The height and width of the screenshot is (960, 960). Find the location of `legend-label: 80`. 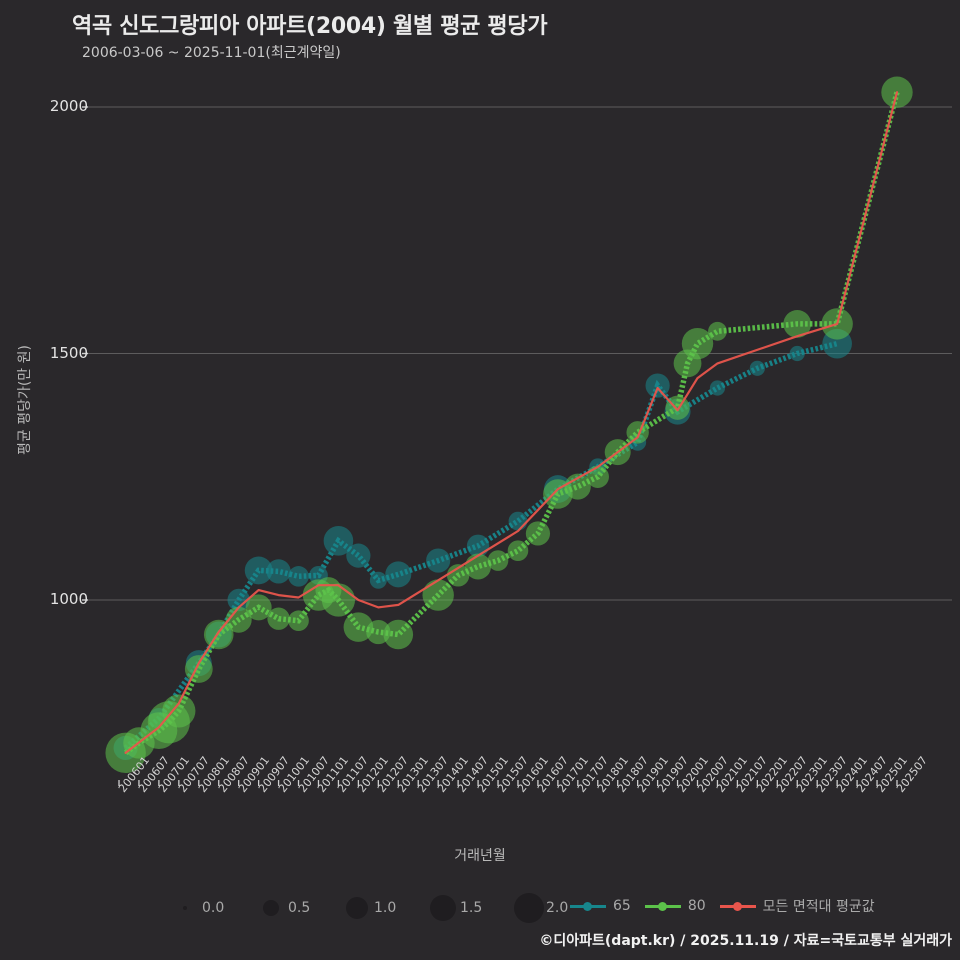

legend-label: 80 is located at coordinates (696, 906).